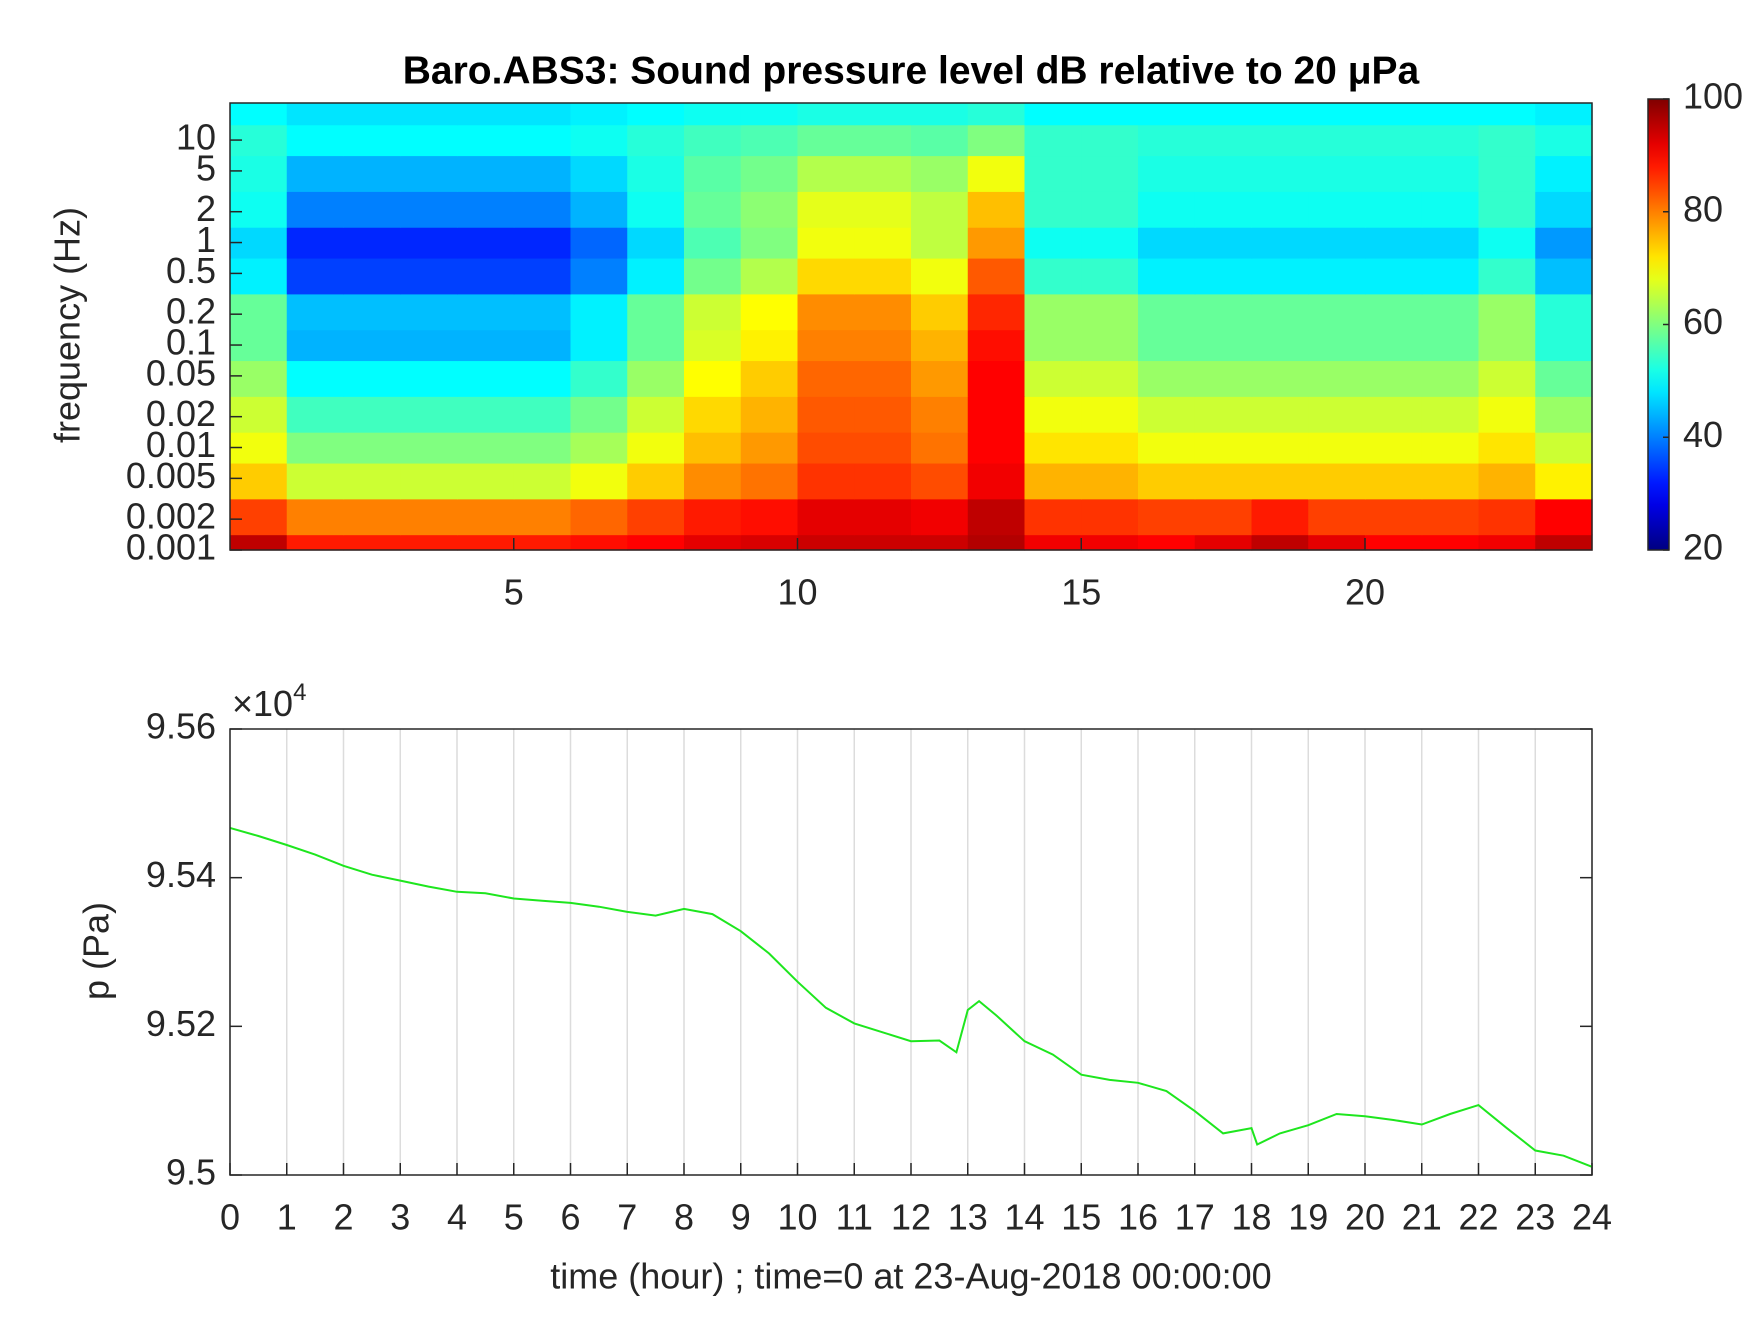 This screenshot has width=1750, height=1318. What do you see at coordinates (1478, 1217) in the screenshot?
I see `x-tick-label: 22` at bounding box center [1478, 1217].